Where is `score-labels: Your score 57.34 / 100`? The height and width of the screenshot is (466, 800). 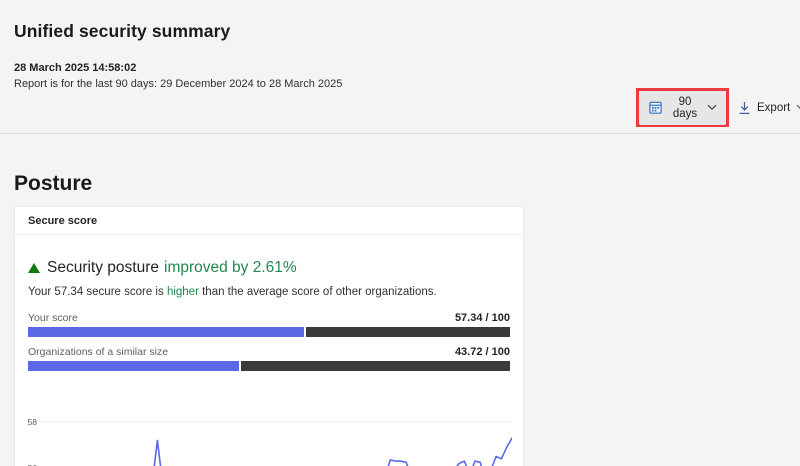
score-labels: Your score 57.34 / 100 is located at coordinates (269, 318).